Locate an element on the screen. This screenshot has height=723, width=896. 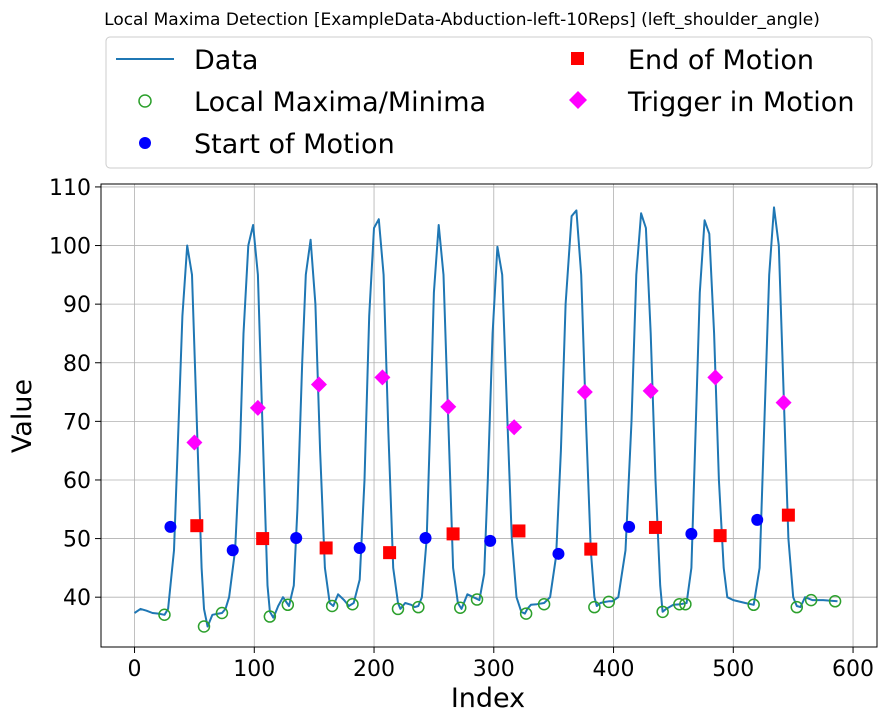
legend-start-marker-icon is located at coordinates (145, 143).